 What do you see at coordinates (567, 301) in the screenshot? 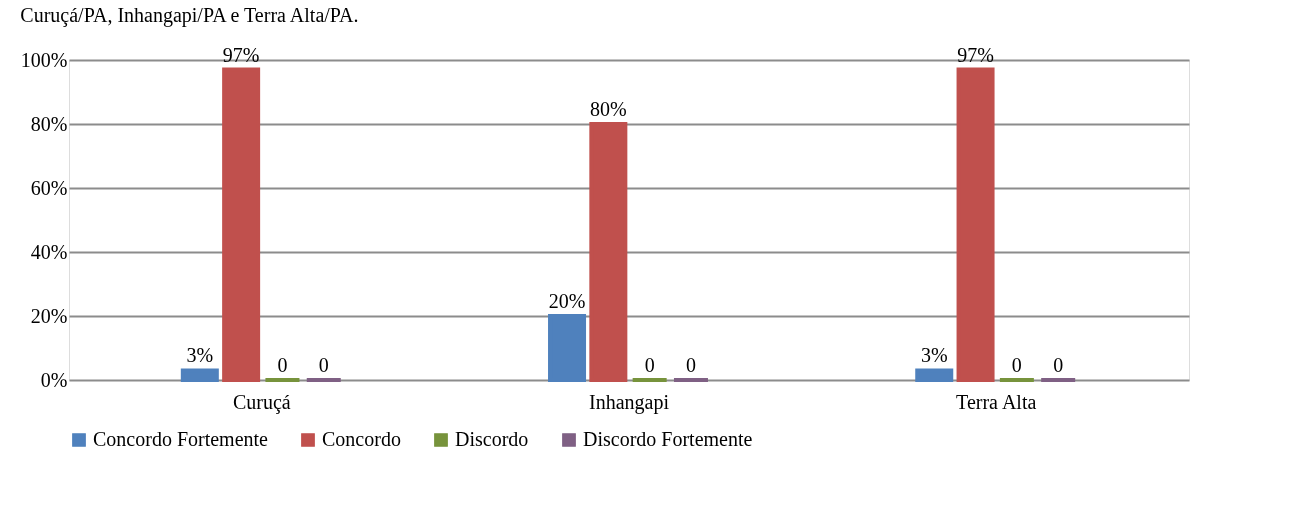
I see `data-label: 20%` at bounding box center [567, 301].